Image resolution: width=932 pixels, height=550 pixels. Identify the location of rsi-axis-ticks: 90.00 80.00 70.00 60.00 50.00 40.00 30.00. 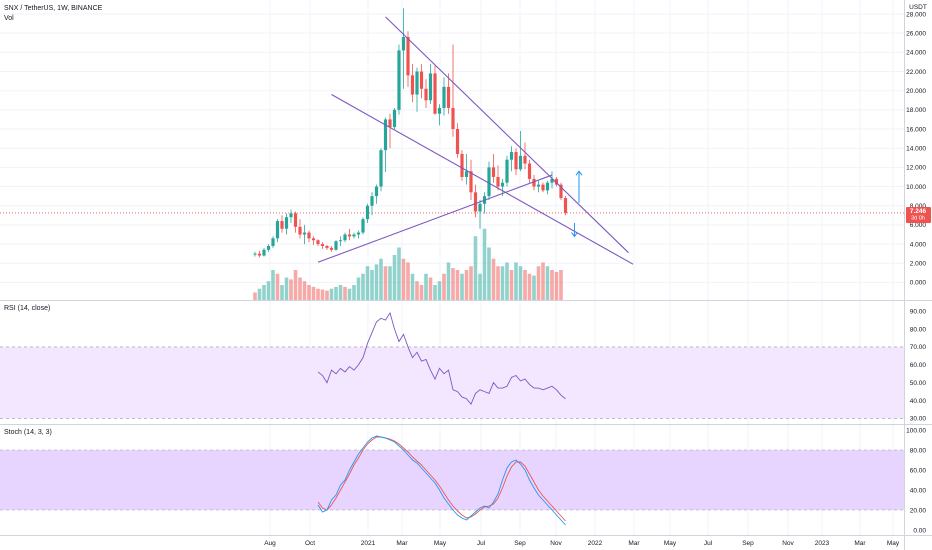
(918, 365).